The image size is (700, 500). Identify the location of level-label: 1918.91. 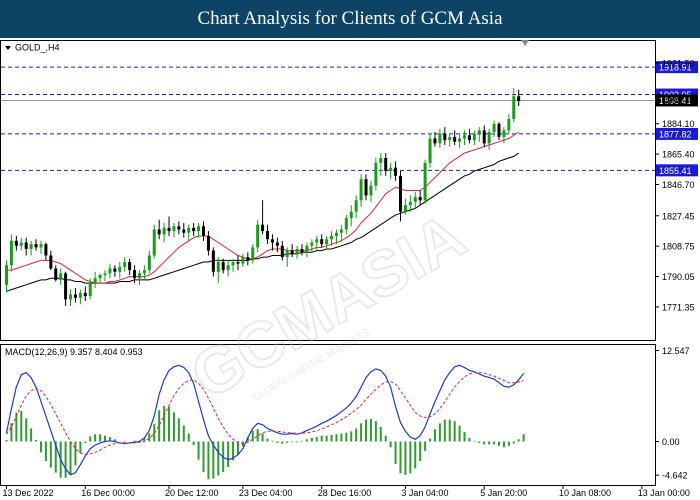
(675, 68).